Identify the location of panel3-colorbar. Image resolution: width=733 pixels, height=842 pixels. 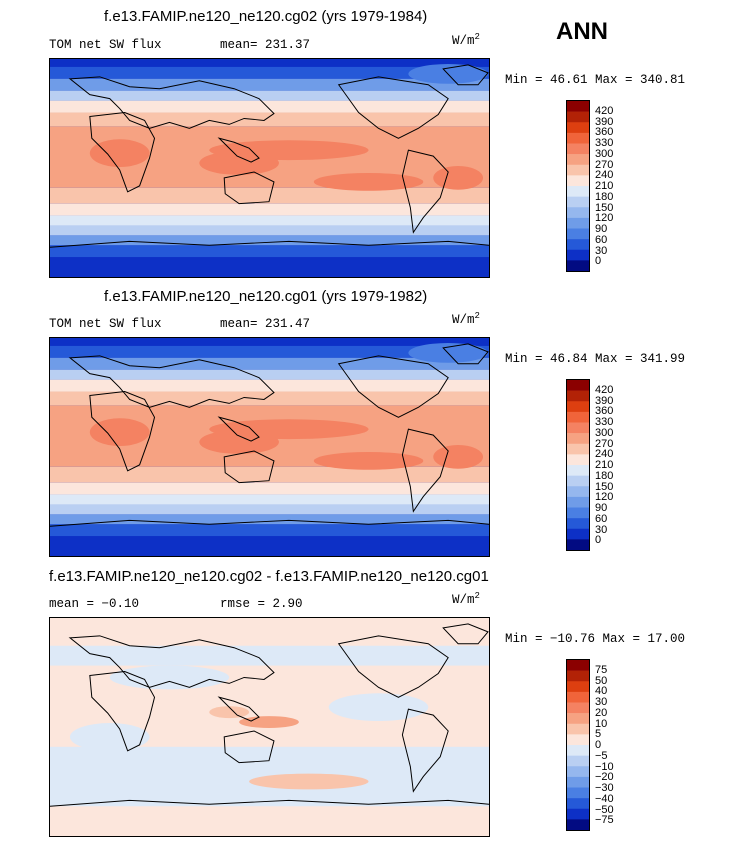
(578, 745).